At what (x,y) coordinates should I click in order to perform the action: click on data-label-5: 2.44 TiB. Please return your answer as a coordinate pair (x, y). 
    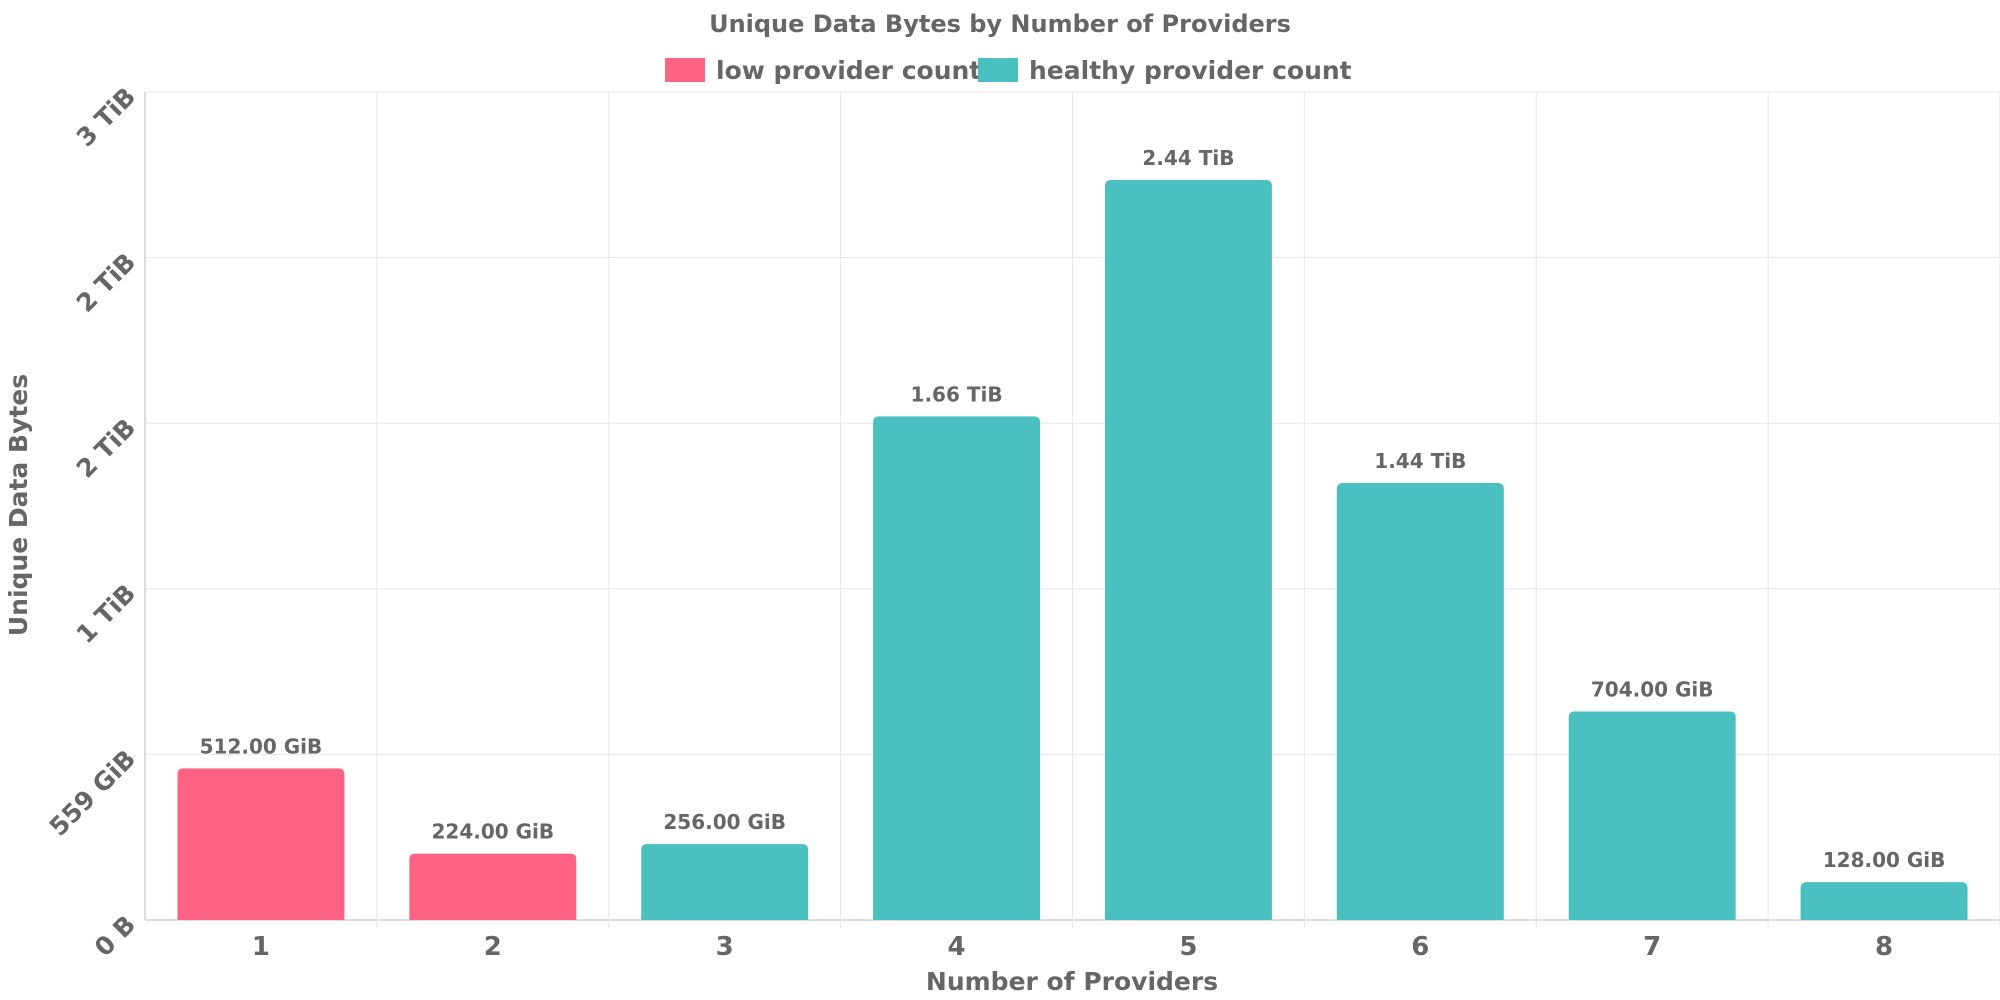
    Looking at the image, I should click on (1188, 158).